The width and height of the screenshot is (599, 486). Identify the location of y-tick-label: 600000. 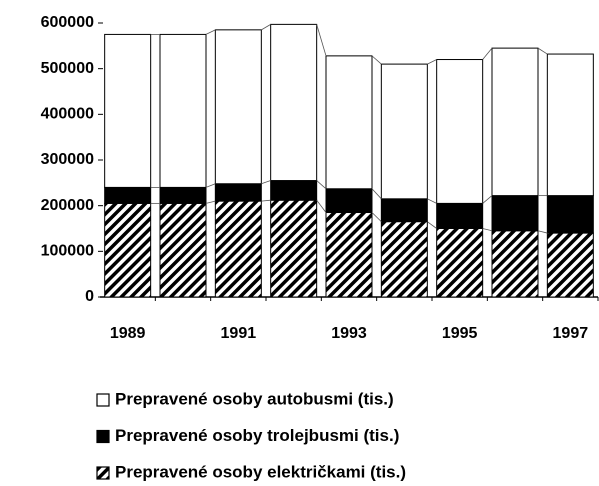
(67, 22).